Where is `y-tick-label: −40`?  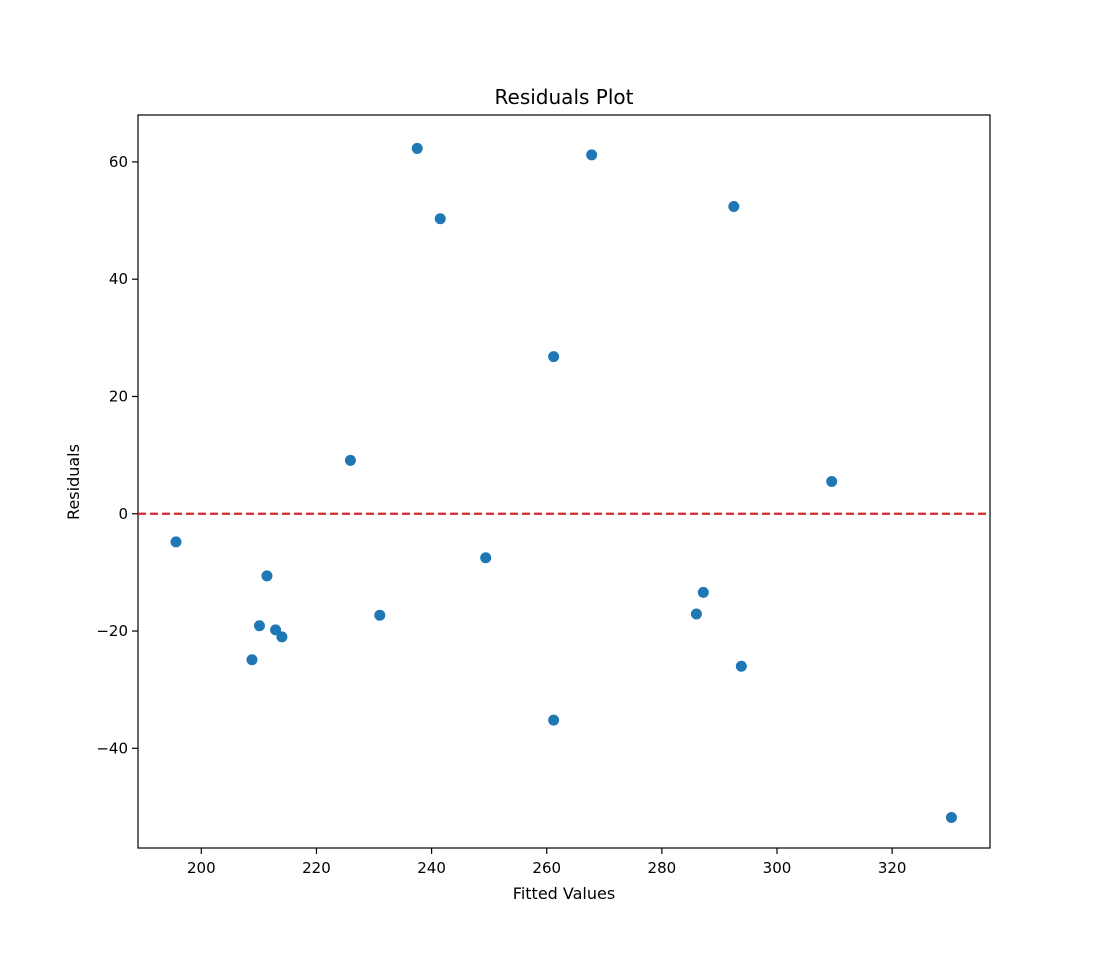
y-tick-label: −40 is located at coordinates (112, 748).